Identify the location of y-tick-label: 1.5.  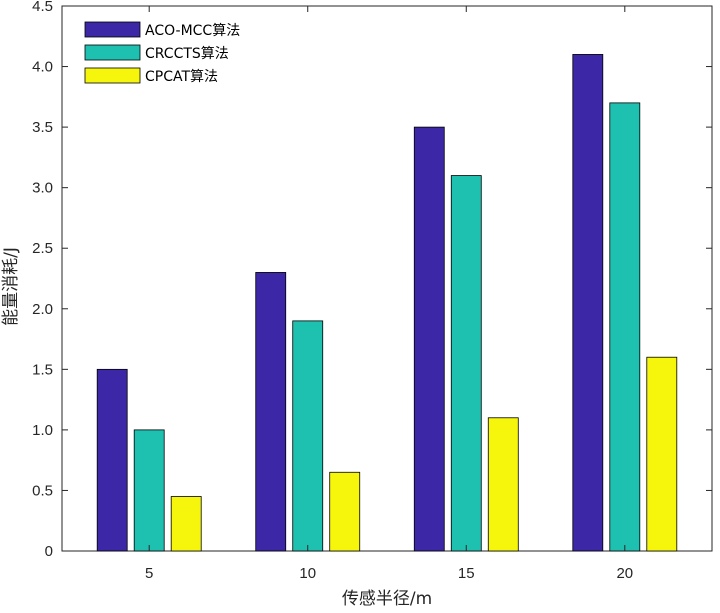
(42, 369).